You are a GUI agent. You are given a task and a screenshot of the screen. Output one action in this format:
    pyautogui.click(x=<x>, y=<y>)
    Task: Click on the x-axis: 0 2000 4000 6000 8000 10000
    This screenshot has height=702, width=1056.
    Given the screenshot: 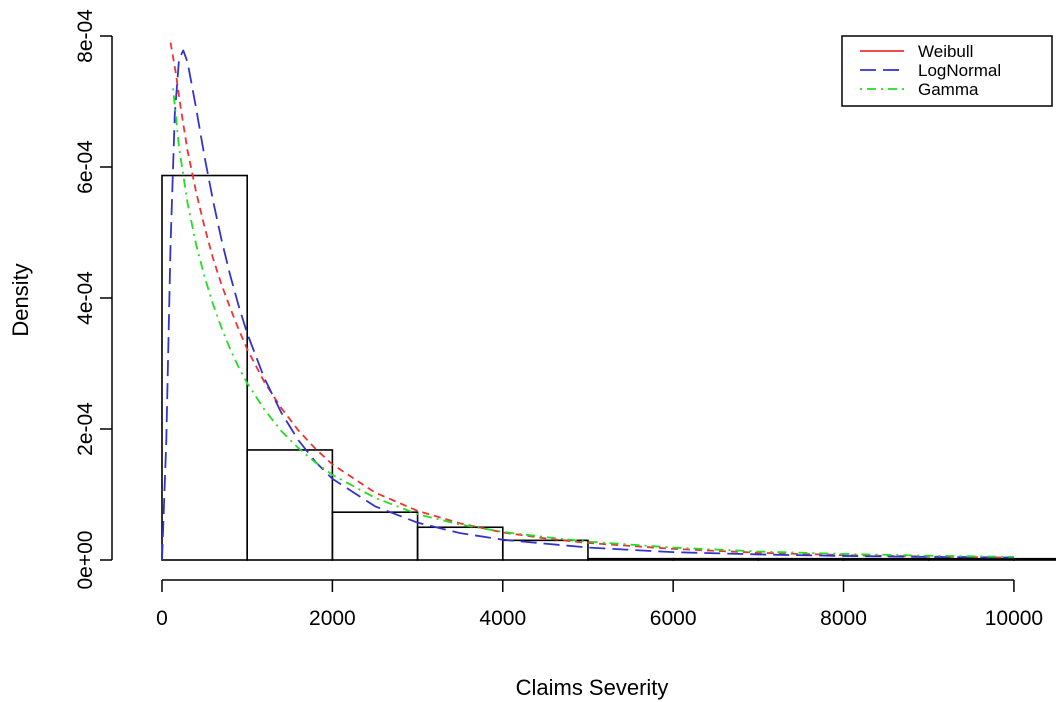 What is the action you would take?
    pyautogui.click(x=599, y=604)
    